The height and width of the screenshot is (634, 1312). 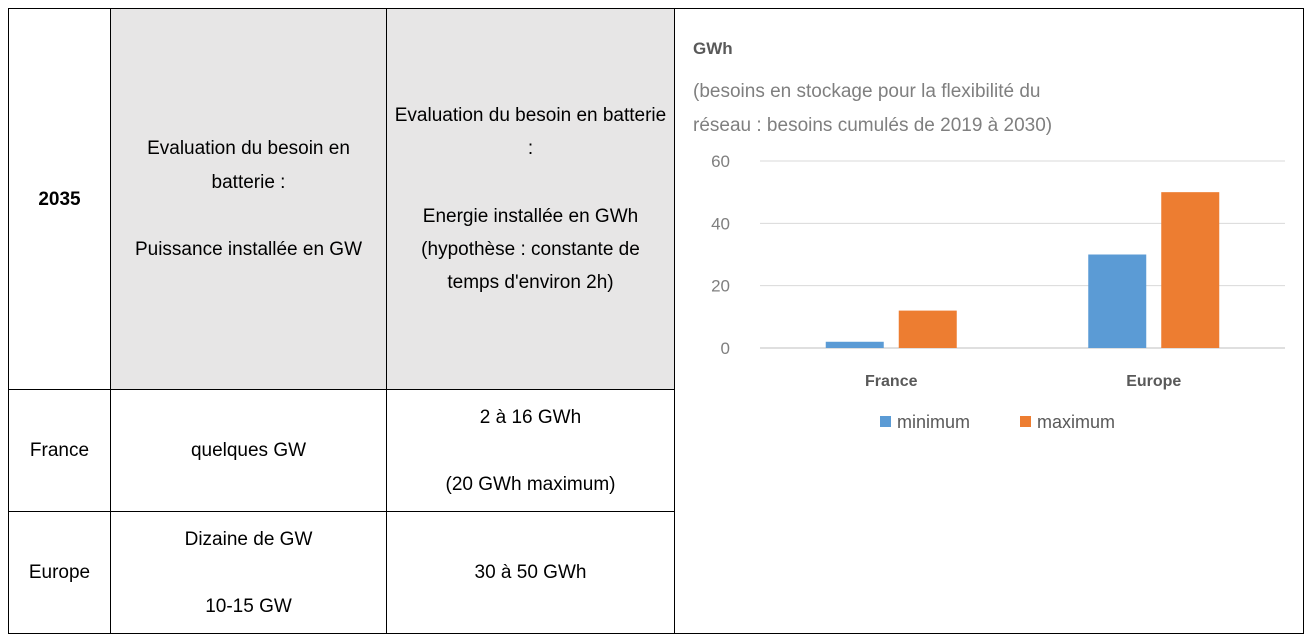 I want to click on legend-label: maximum, so click(x=1076, y=422).